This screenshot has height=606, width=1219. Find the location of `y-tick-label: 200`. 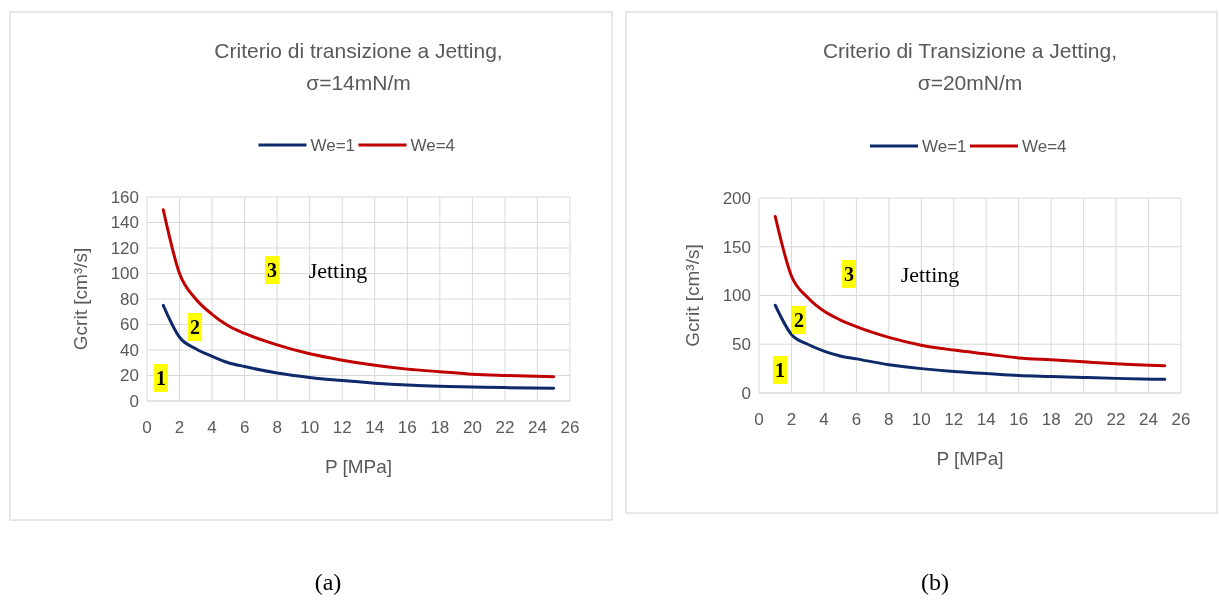

y-tick-label: 200 is located at coordinates (736, 198).